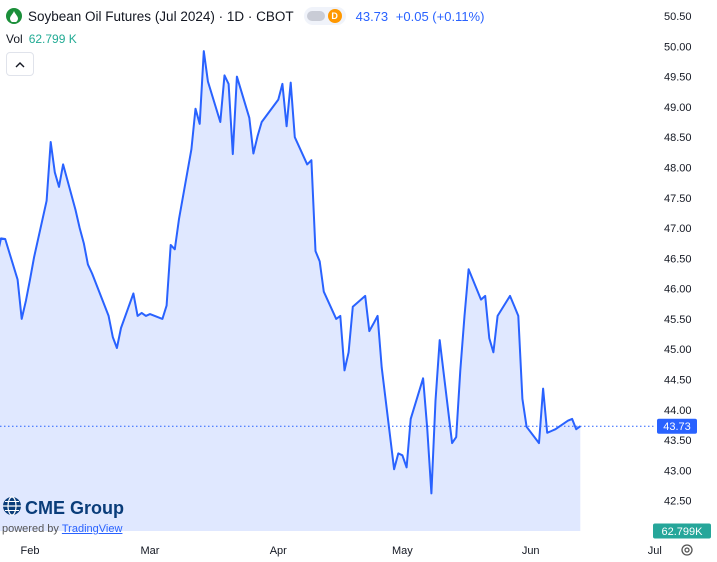 Image resolution: width=717 pixels, height=562 pixels. I want to click on last-price-label-text: 43.73, so click(677, 427).